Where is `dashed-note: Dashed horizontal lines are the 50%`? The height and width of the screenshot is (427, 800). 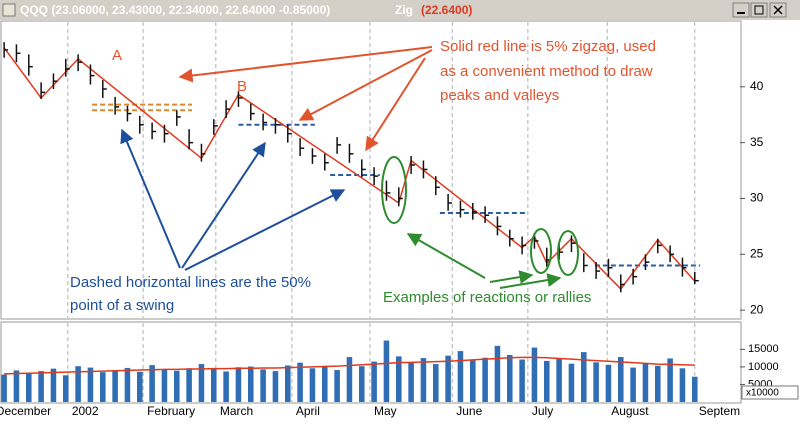
dashed-note: Dashed horizontal lines are the 50% is located at coordinates (190, 282).